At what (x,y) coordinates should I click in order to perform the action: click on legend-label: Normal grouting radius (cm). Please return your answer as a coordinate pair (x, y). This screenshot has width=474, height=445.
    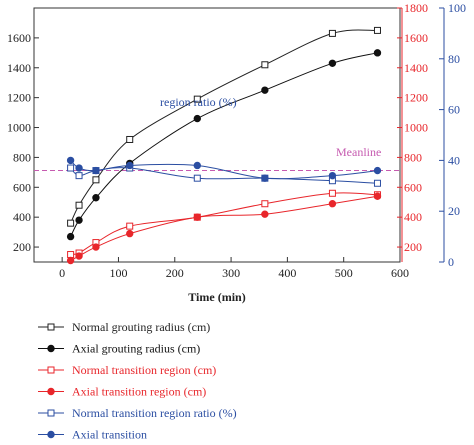
    Looking at the image, I should click on (141, 327).